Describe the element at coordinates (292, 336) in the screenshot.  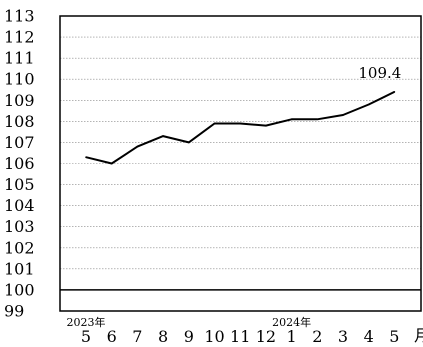
I see `x-tick-label: 1` at that location.